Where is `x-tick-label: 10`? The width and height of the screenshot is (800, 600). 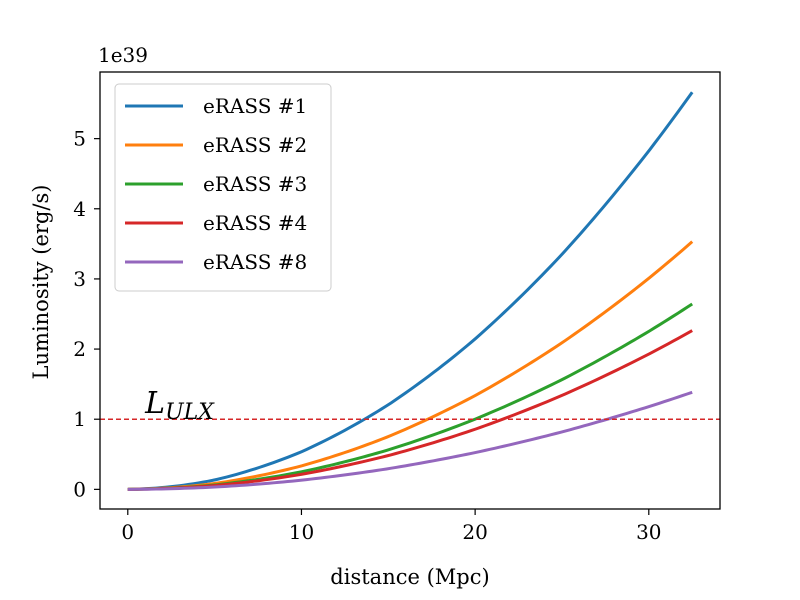
x-tick-label: 10 is located at coordinates (301, 532).